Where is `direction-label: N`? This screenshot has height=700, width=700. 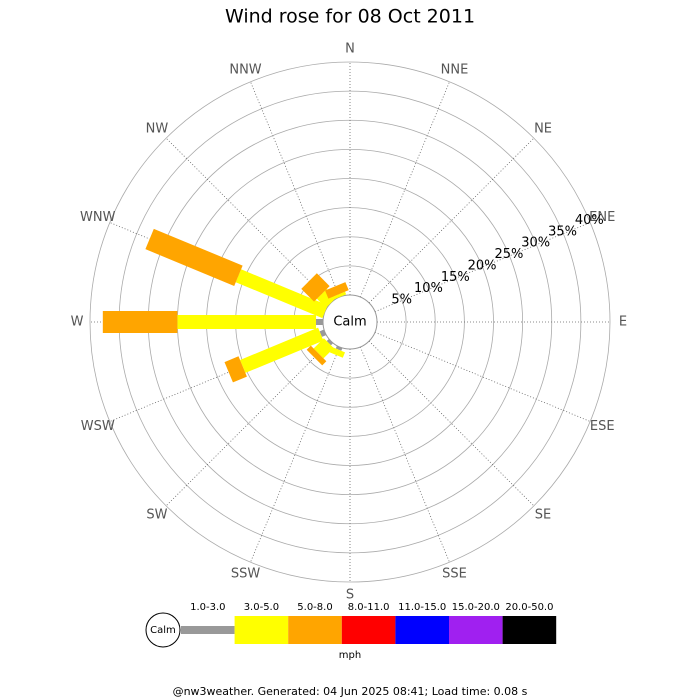 direction-label: N is located at coordinates (350, 49).